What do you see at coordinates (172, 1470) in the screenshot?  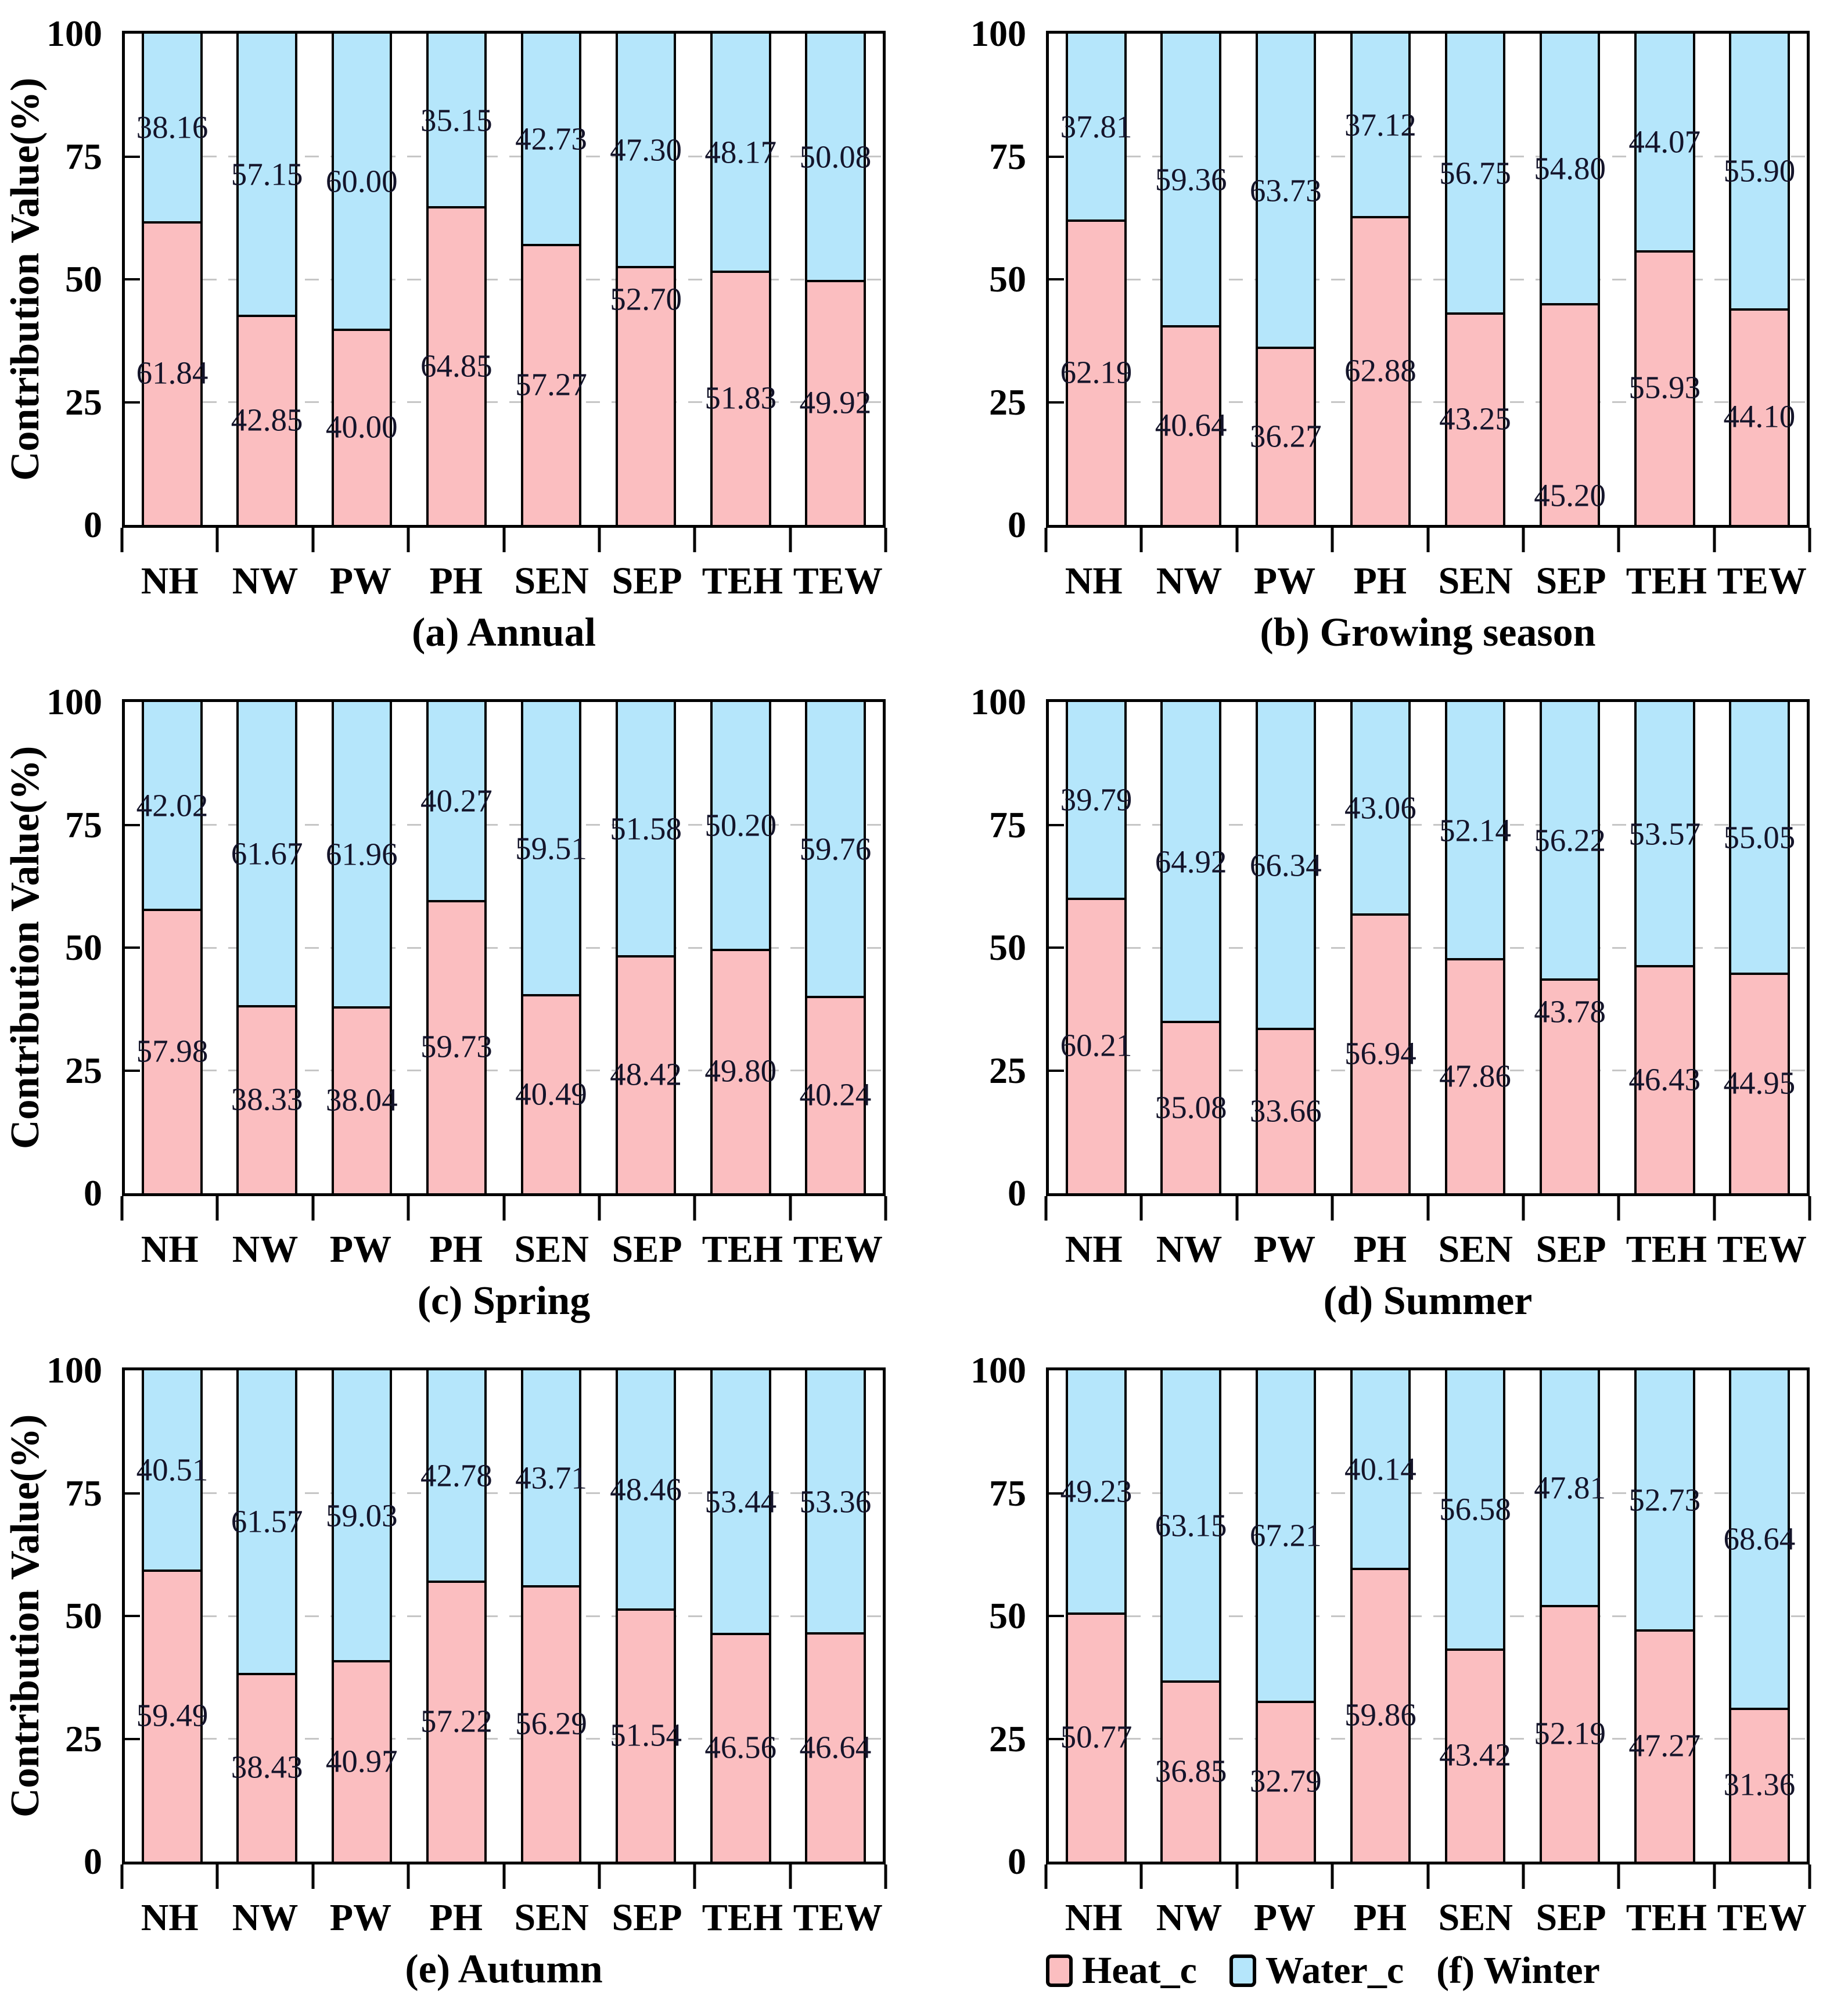 I see `water-value-label: 40.51` at bounding box center [172, 1470].